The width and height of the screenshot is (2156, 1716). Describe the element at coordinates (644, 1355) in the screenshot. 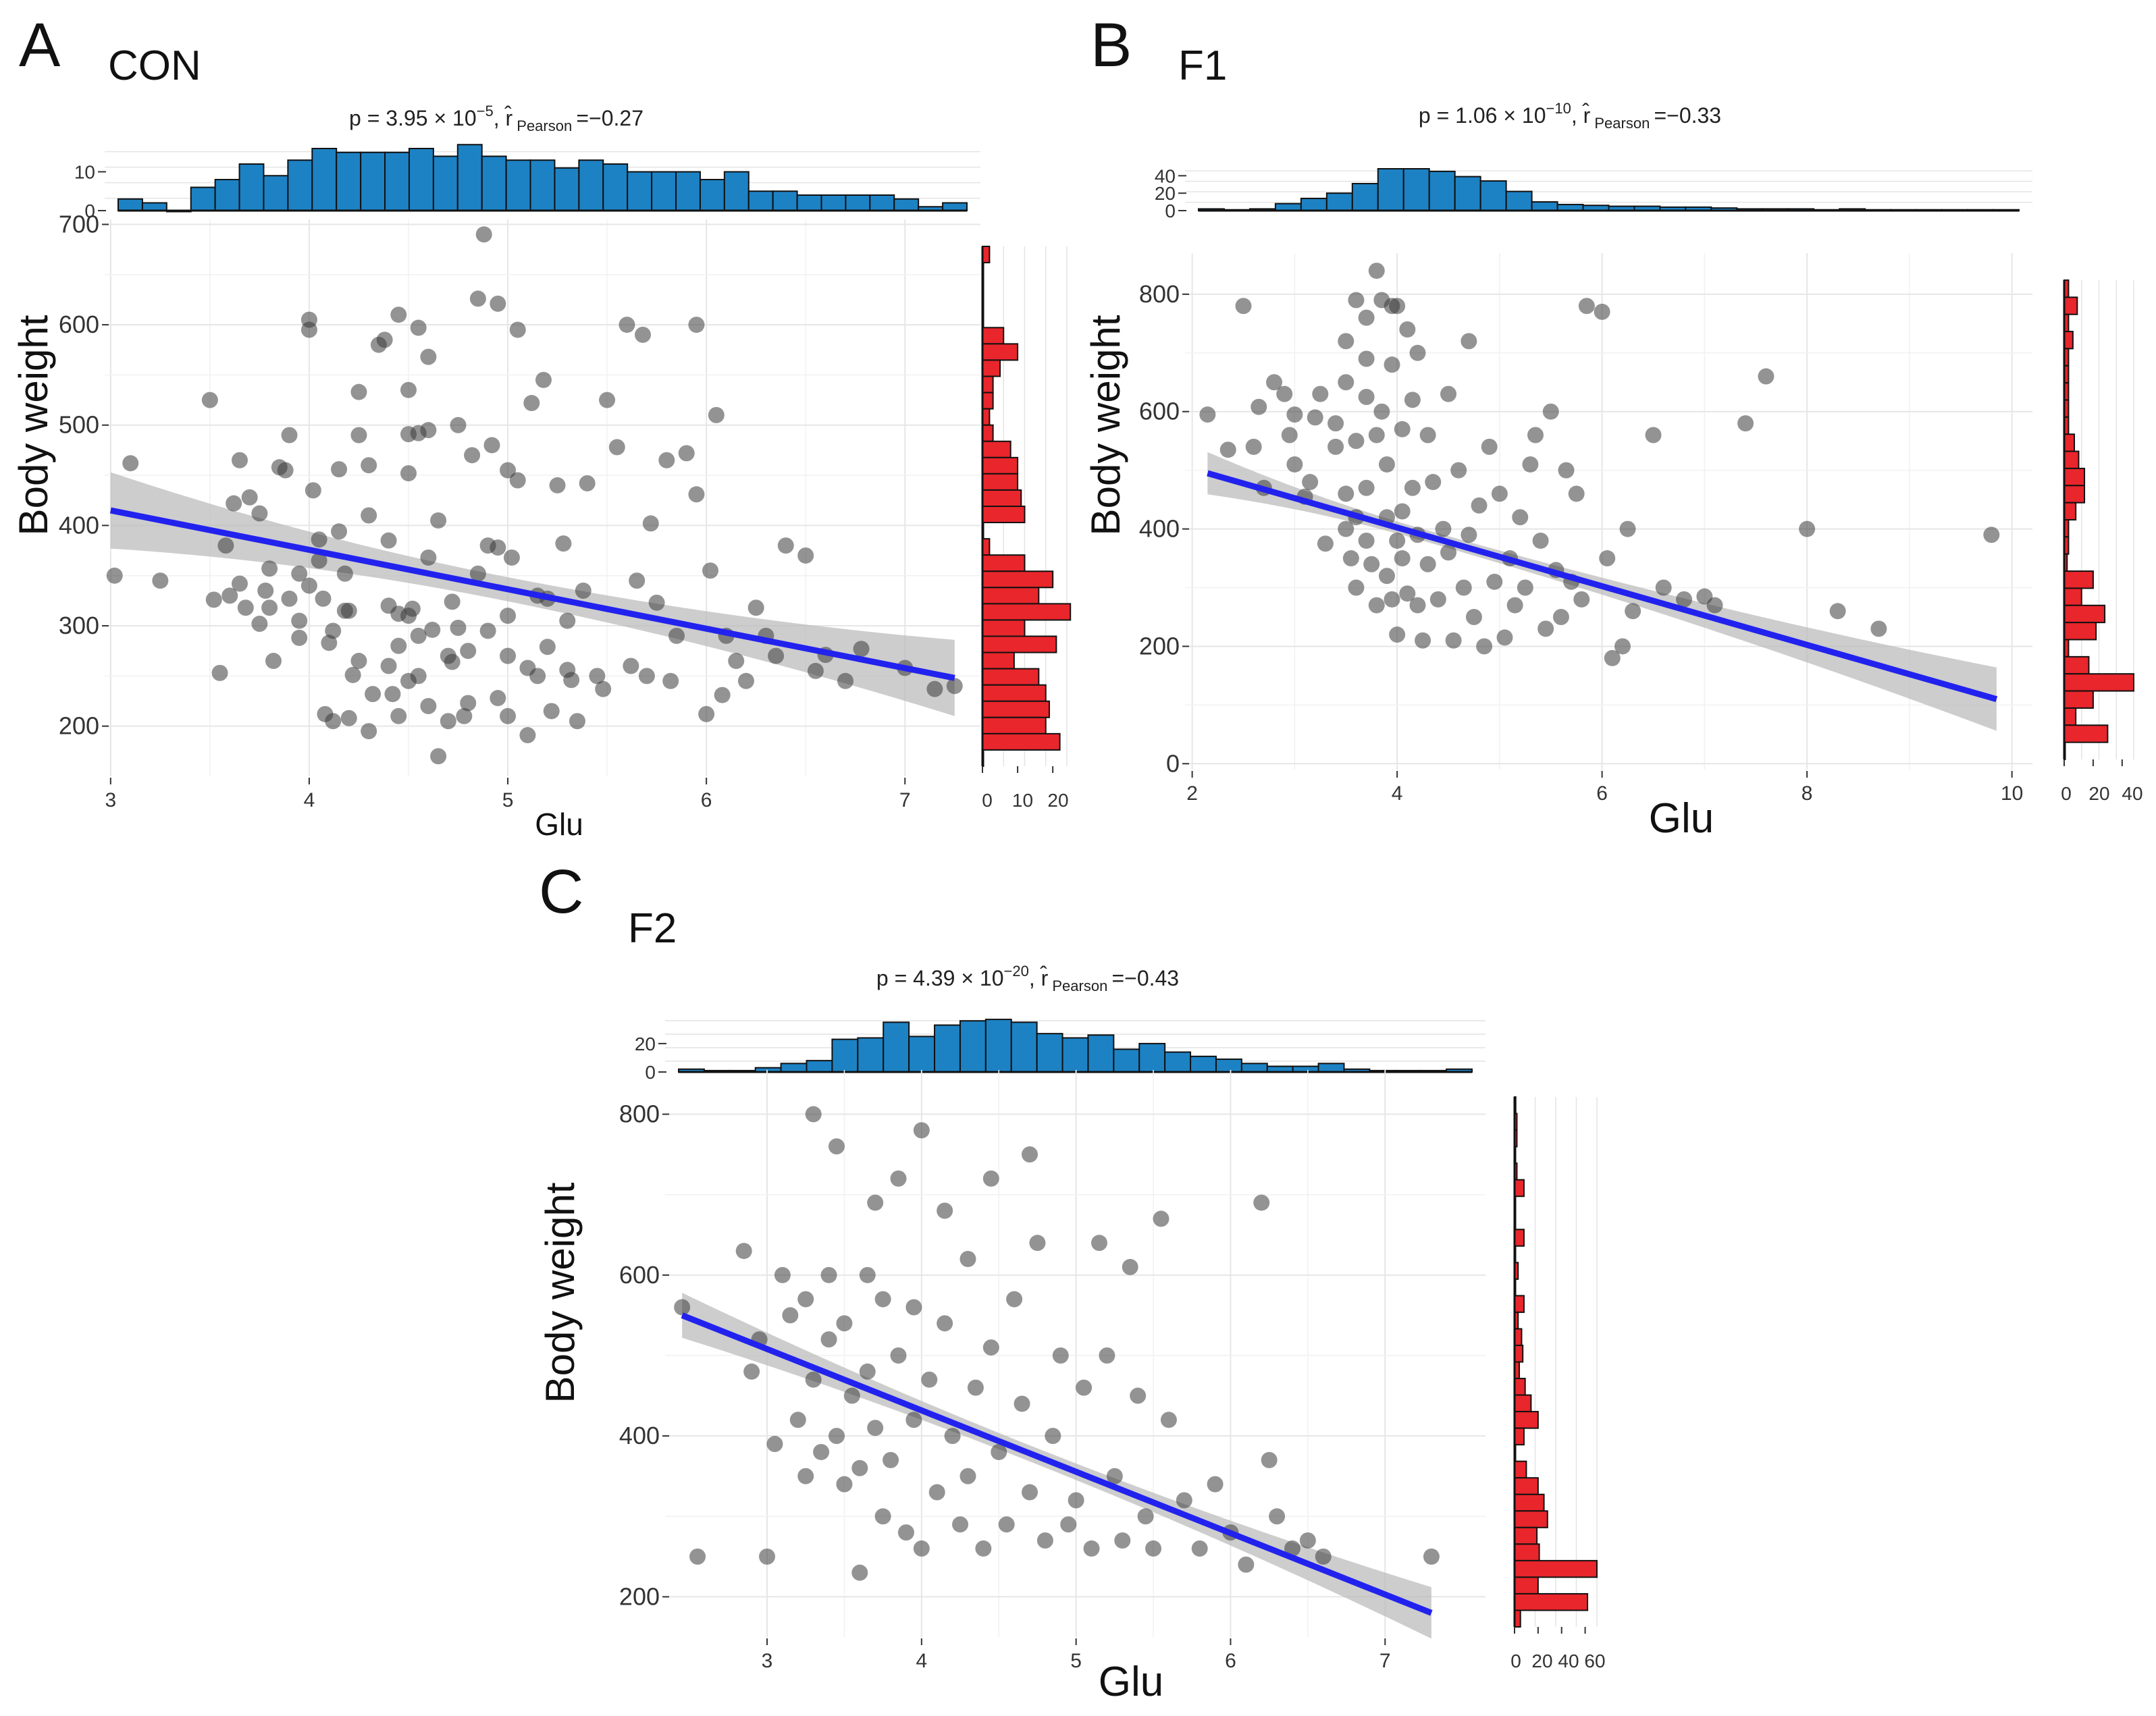

I see `y-axis-ticks: 200 400 600 800` at that location.